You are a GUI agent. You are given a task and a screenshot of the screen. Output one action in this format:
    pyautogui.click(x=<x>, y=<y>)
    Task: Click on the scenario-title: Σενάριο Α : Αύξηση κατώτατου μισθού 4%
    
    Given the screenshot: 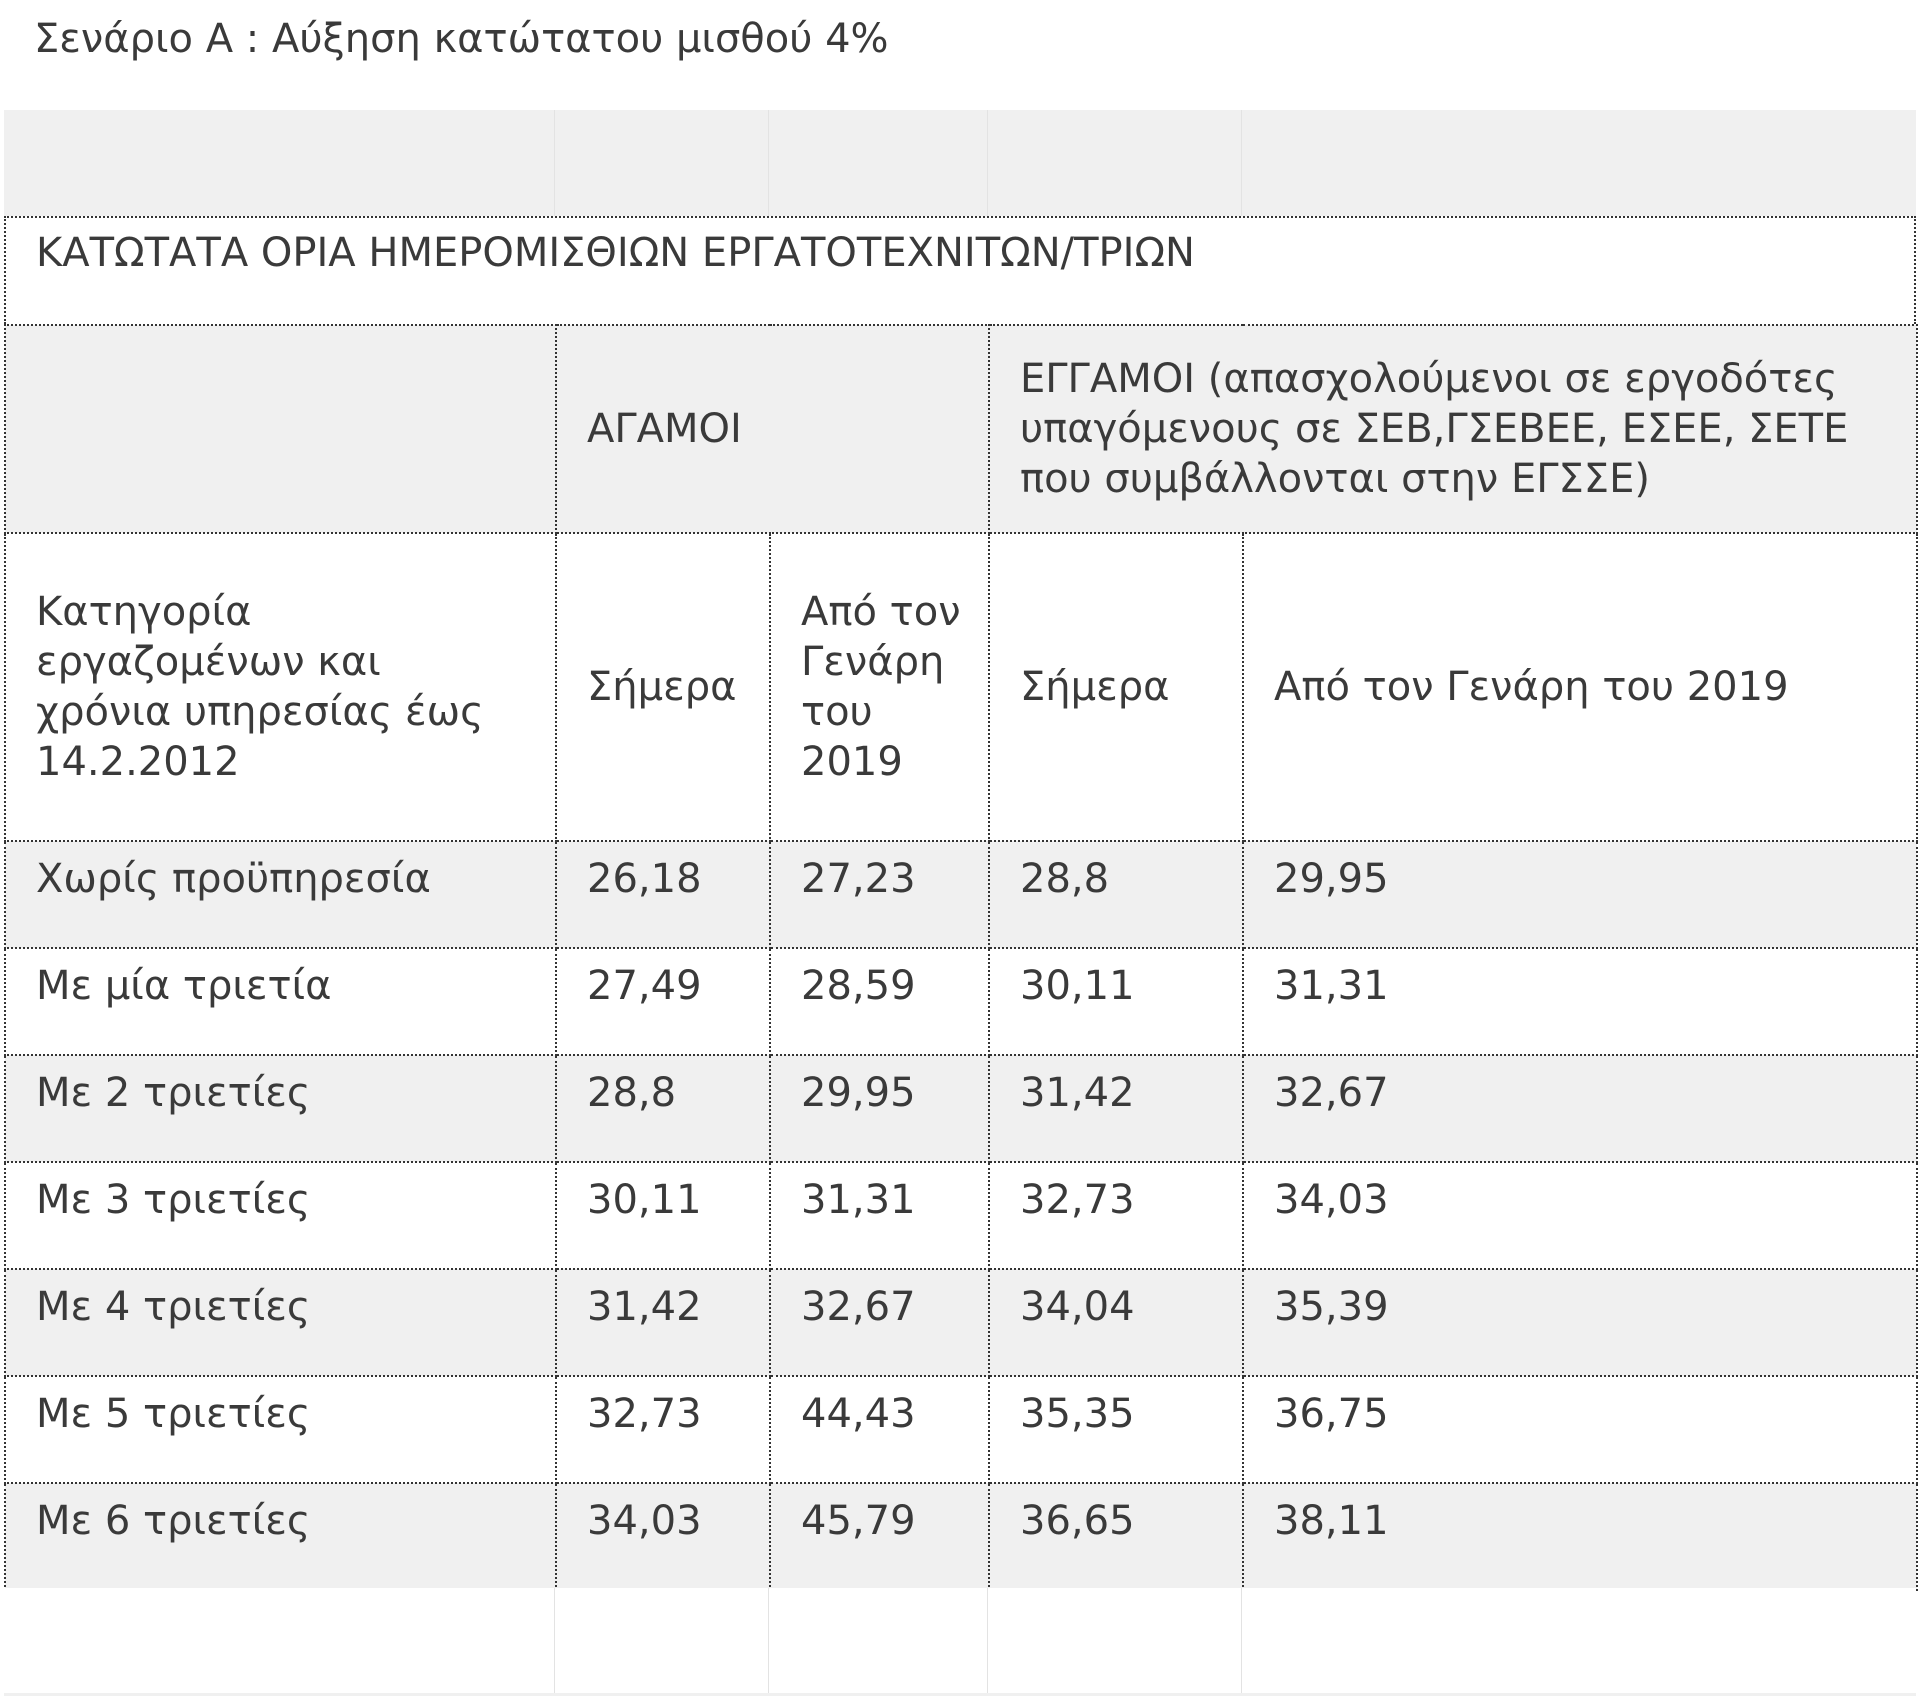 What is the action you would take?
    pyautogui.click(x=960, y=57)
    